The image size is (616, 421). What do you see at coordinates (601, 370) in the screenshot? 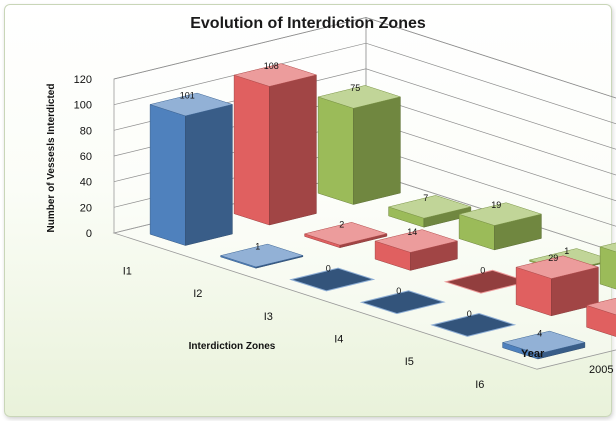
I see `depth-tick-label: 2005` at bounding box center [601, 370].